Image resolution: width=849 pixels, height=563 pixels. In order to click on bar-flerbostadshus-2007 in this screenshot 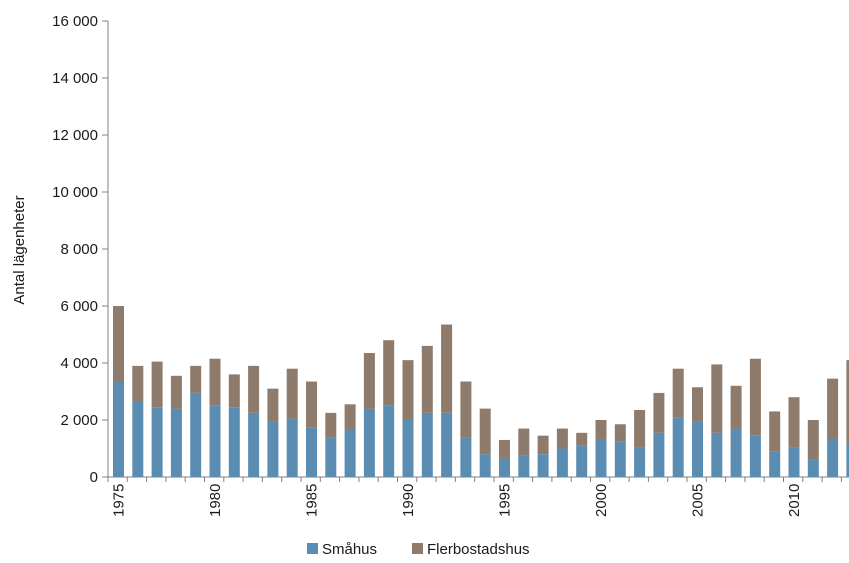, I will do `click(736, 407)`.